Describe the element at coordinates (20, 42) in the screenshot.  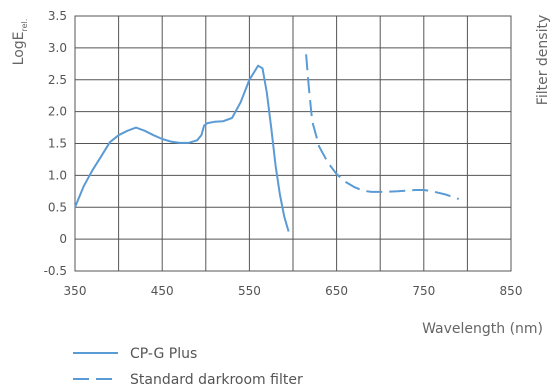
I see `y-axis-title: LogErel.` at that location.